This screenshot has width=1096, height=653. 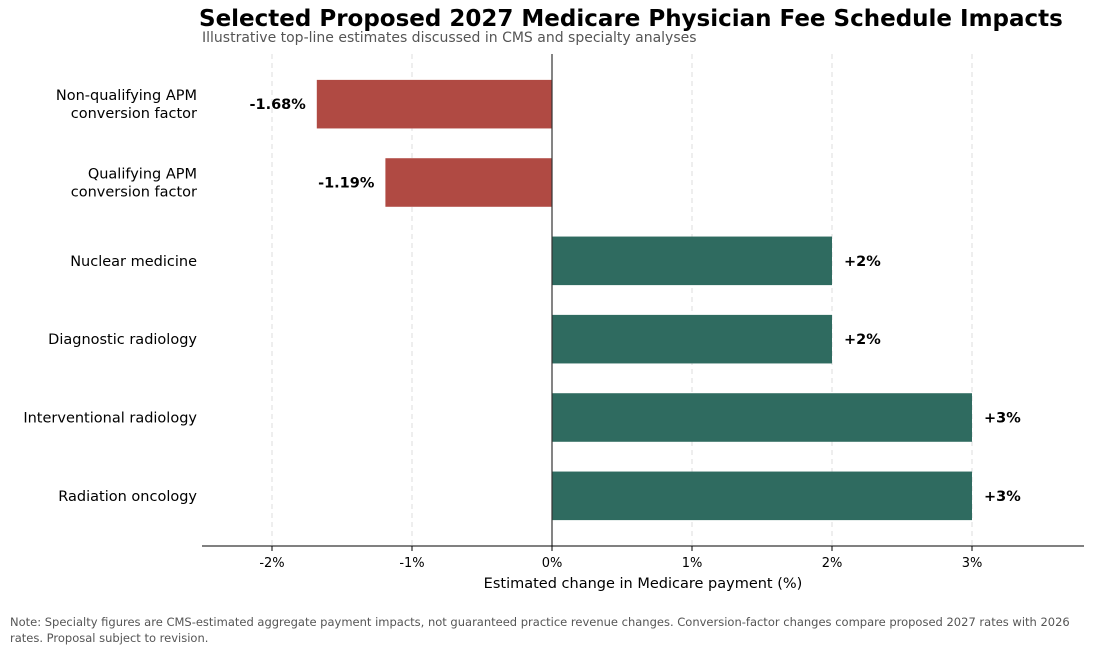 I want to click on x-tick-label: -1%, so click(x=411, y=563).